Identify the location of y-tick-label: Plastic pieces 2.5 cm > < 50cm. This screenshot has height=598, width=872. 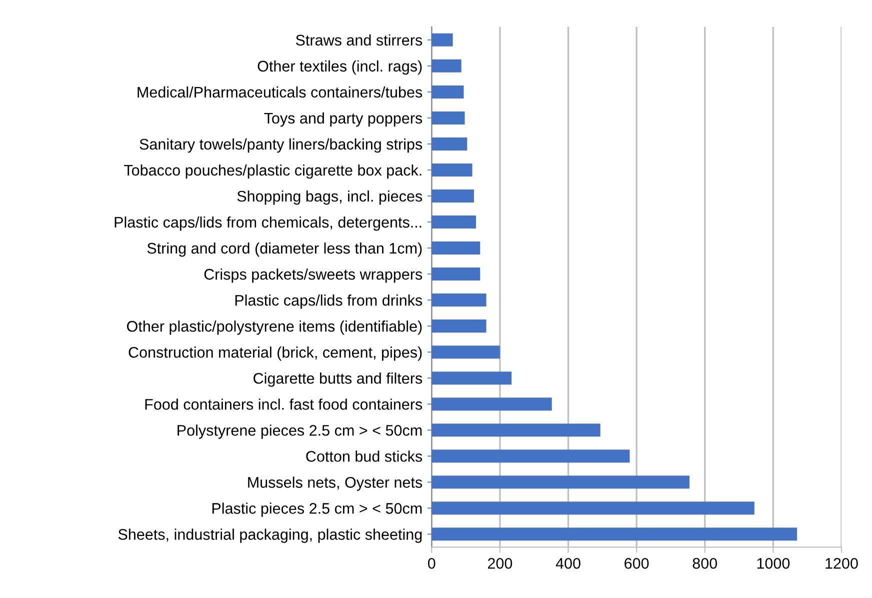
(317, 509).